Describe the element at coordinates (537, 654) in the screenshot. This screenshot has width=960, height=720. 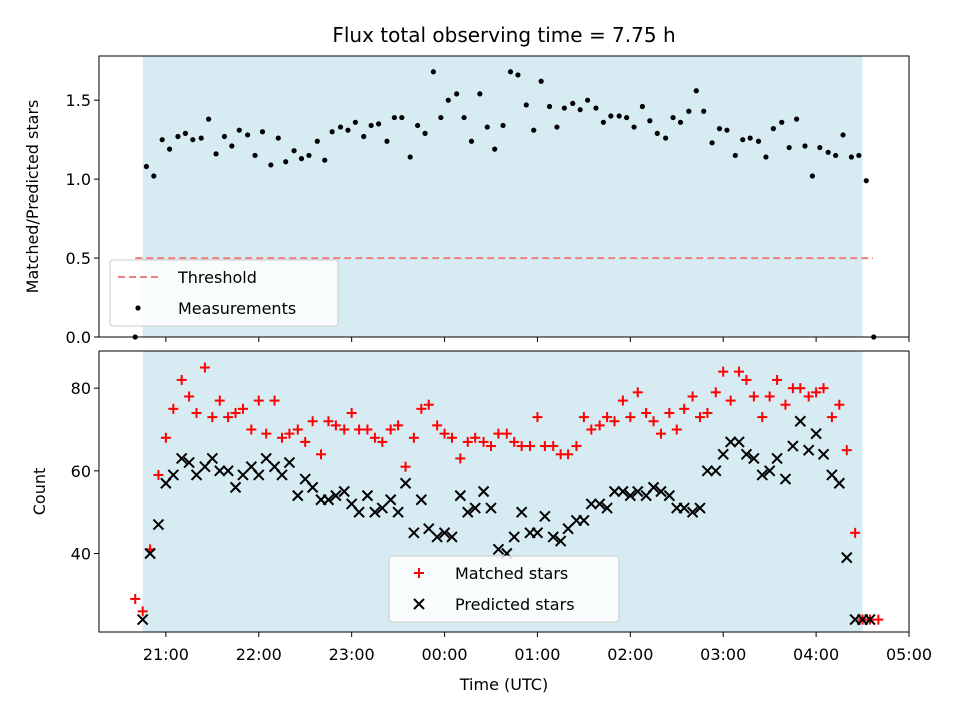
I see `x-tick-label: 01:00` at that location.